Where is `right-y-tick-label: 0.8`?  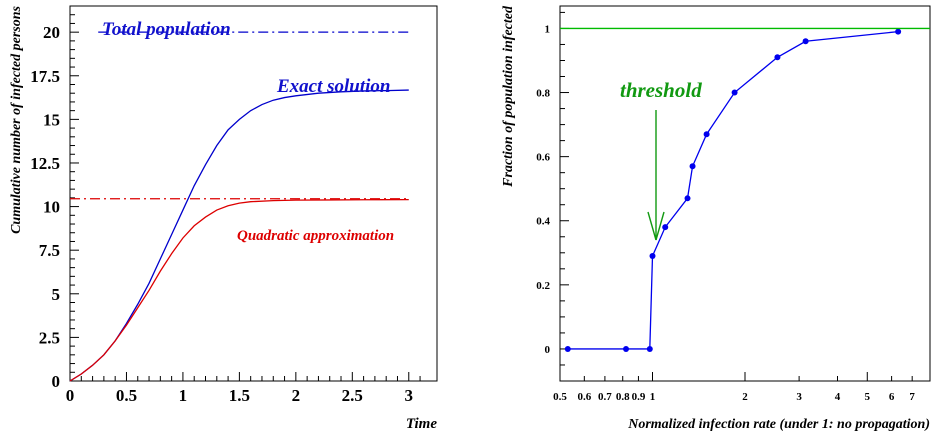 right-y-tick-label: 0.8 is located at coordinates (543, 94).